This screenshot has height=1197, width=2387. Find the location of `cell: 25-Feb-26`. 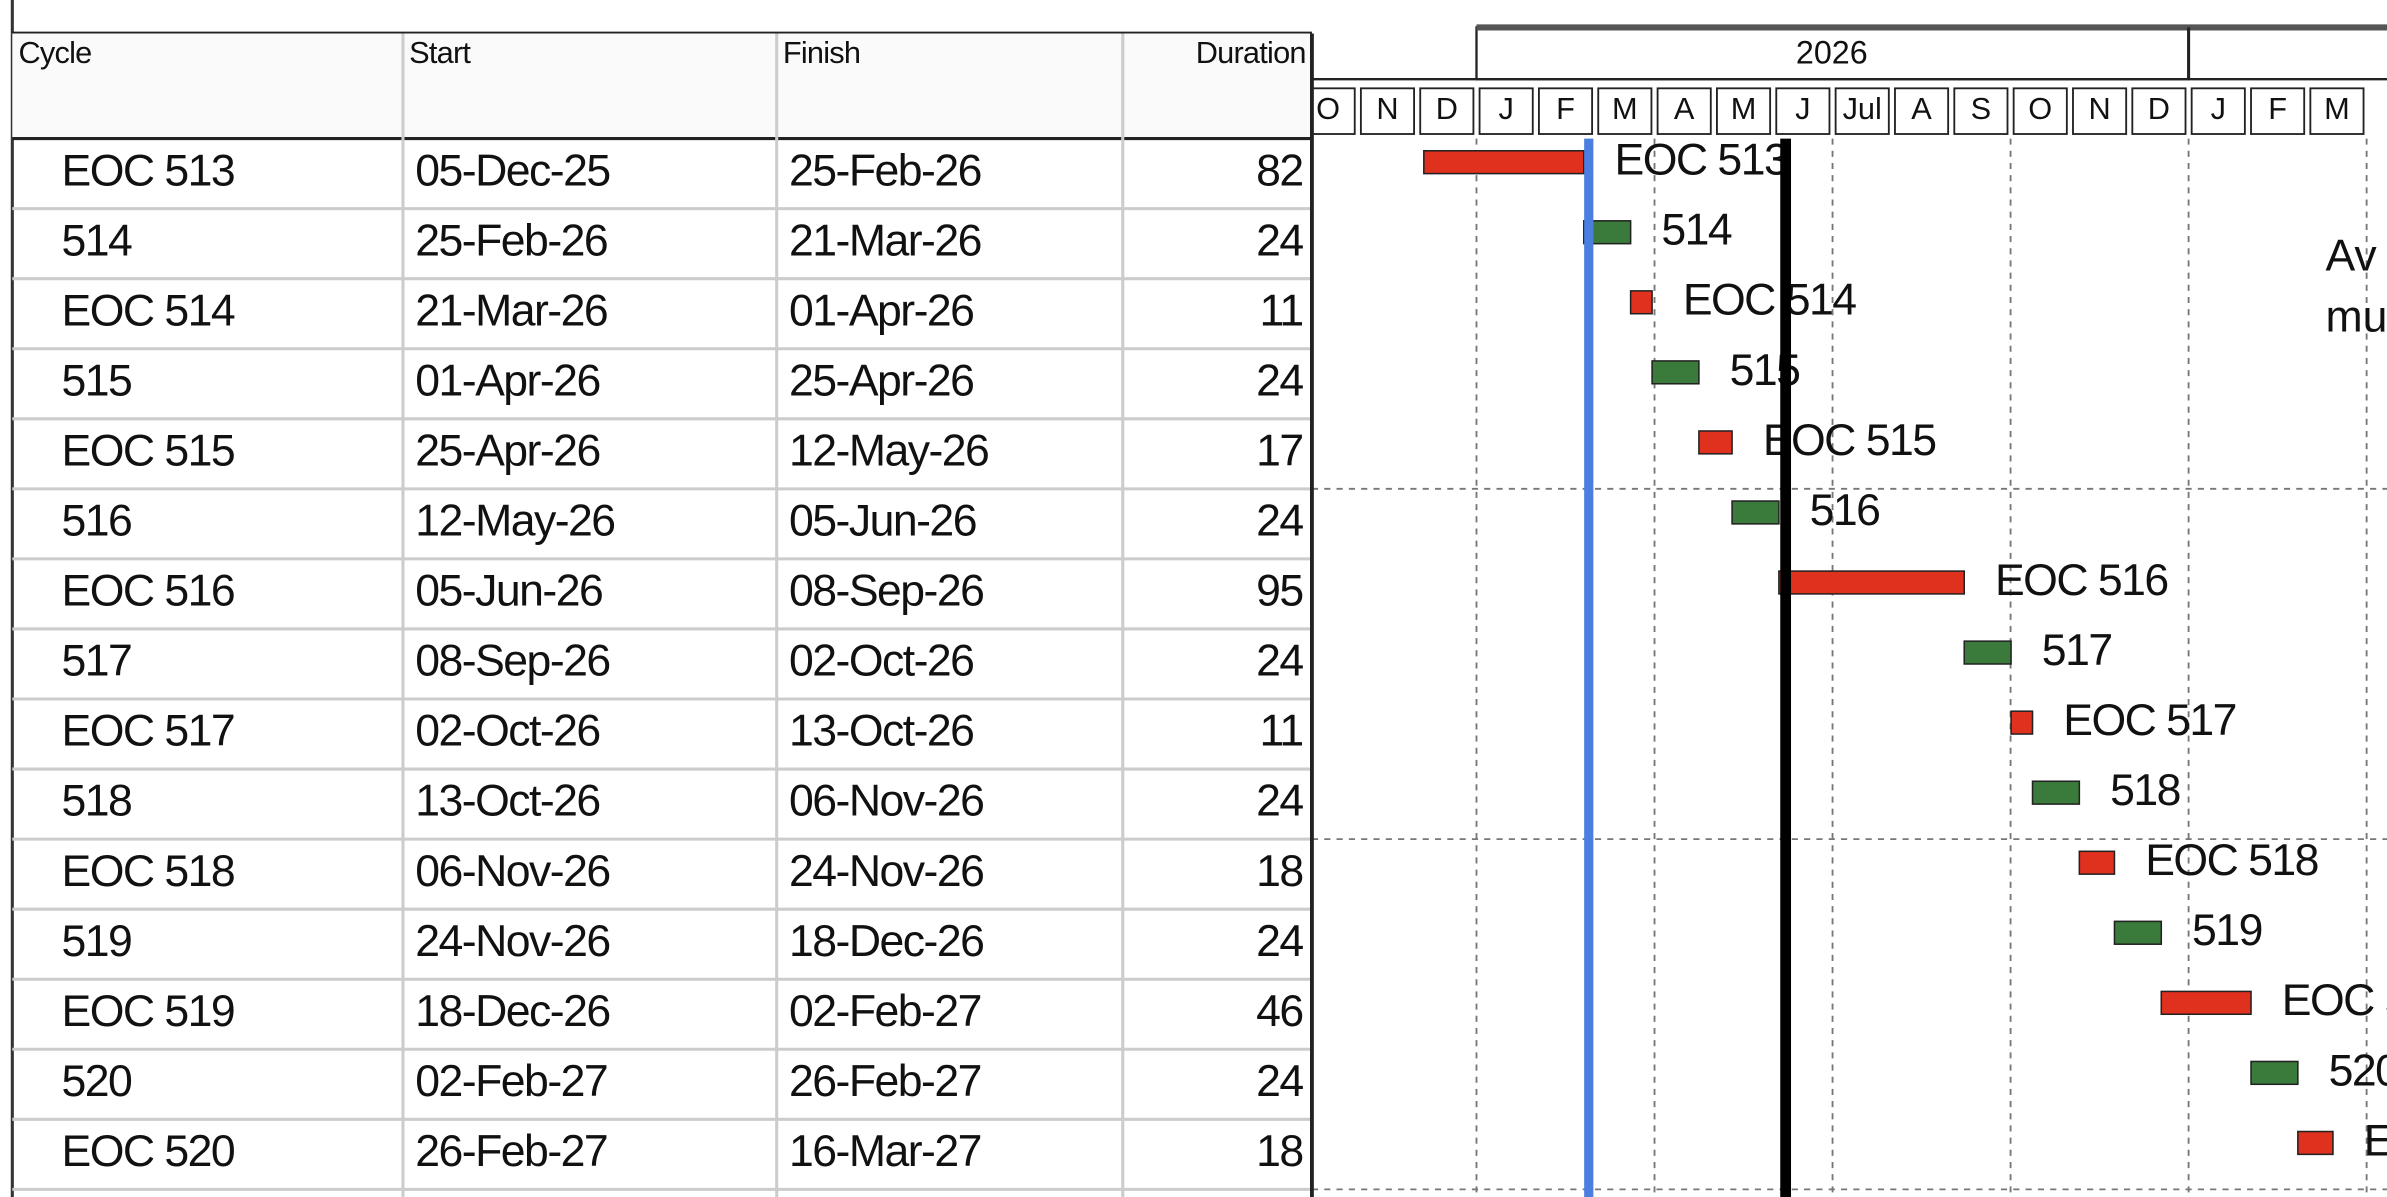

cell: 25-Feb-26 is located at coordinates (511, 241).